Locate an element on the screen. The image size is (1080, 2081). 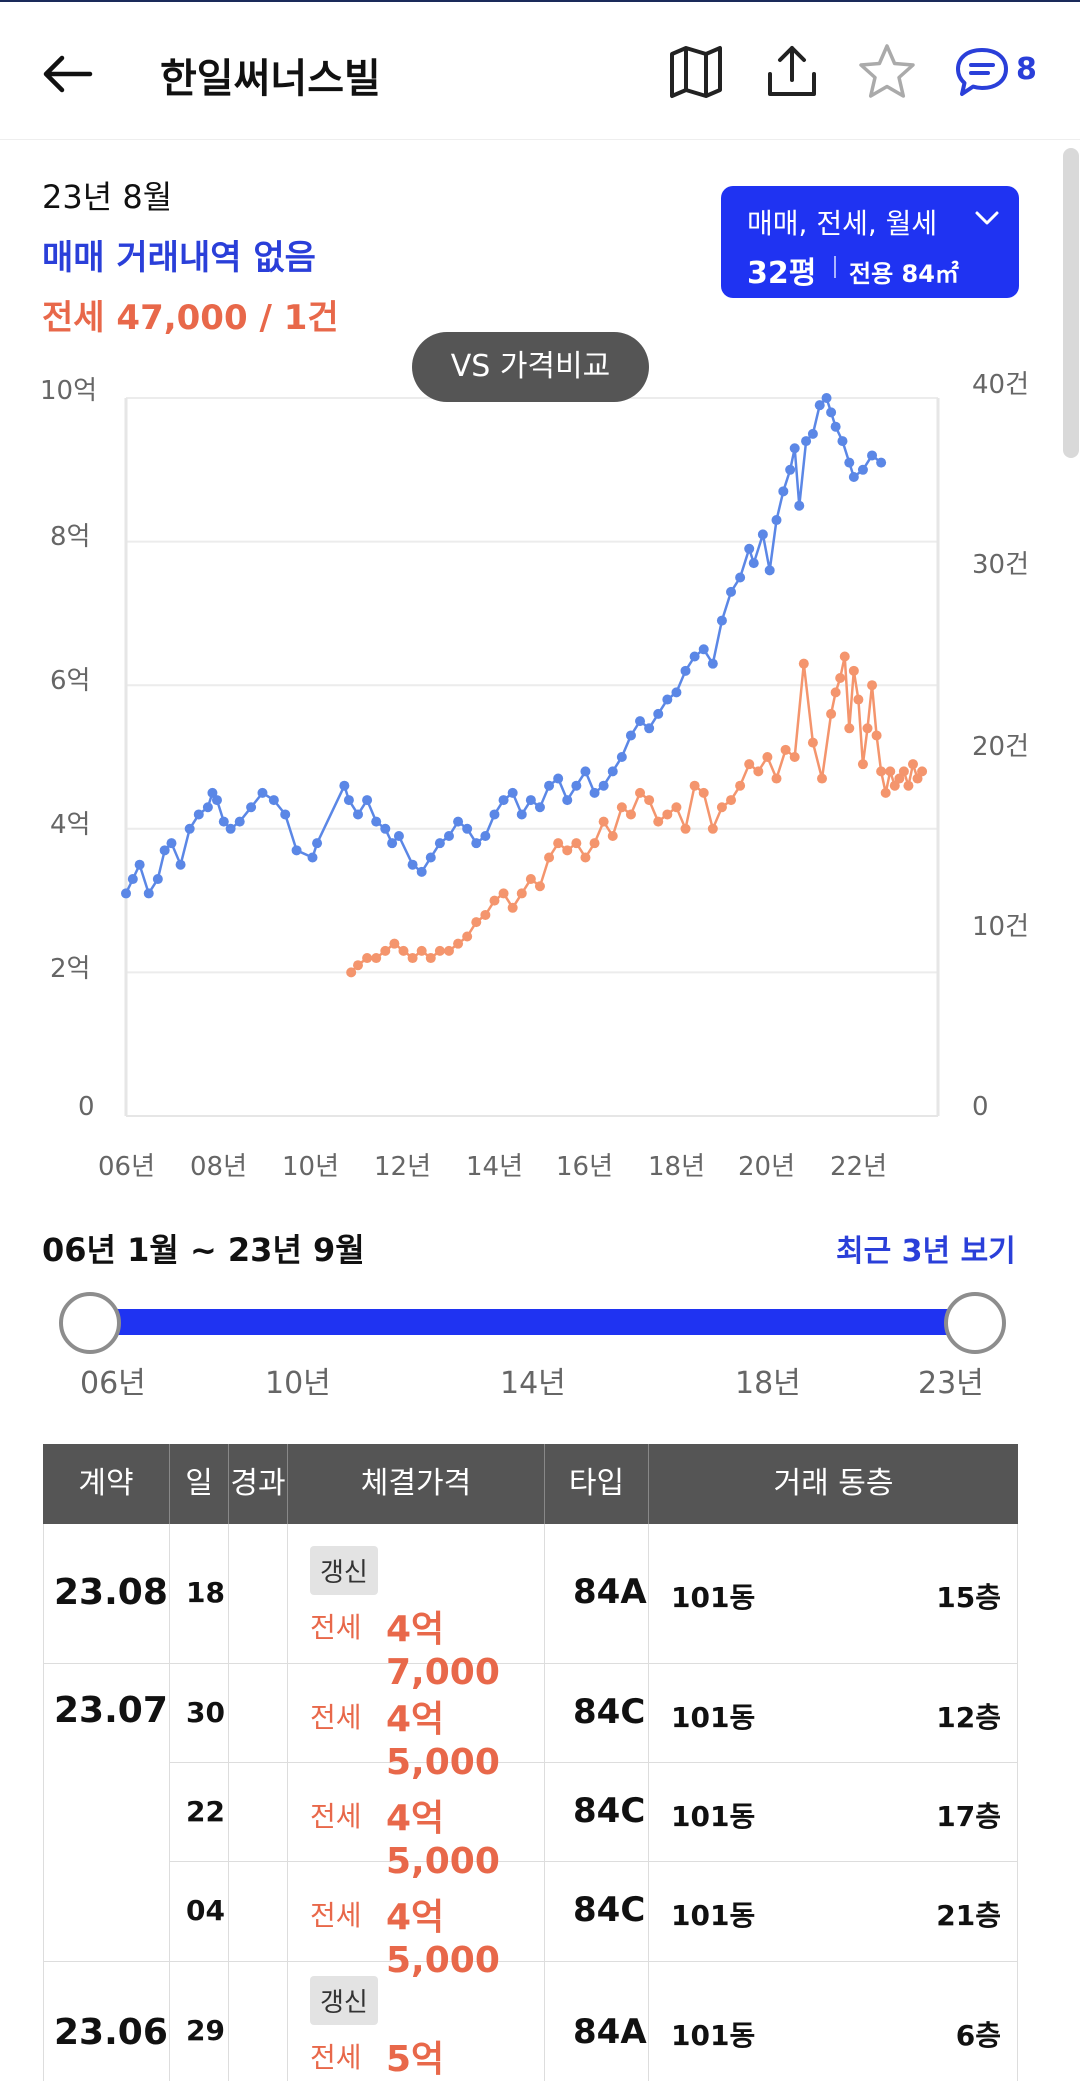
x-tick: 20년 is located at coordinates (767, 1167).